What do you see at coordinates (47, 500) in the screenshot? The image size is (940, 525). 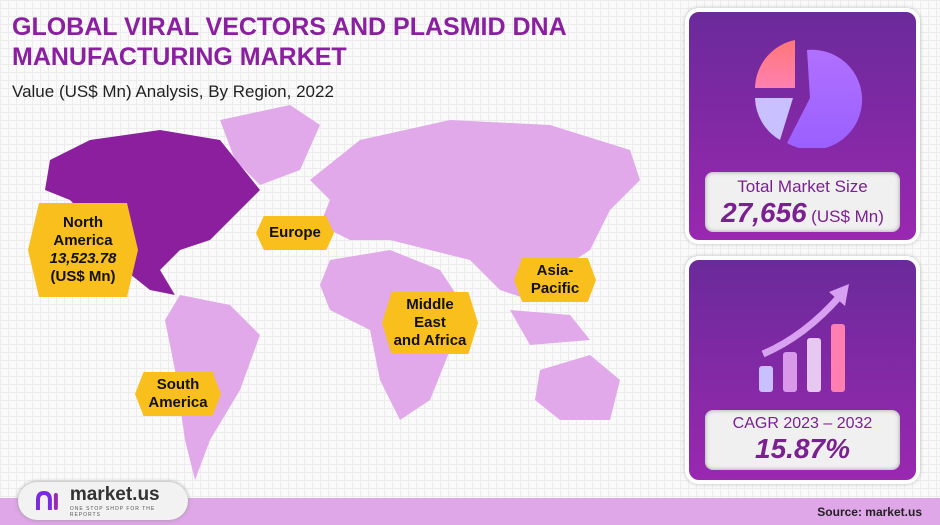 I see `logo-mark-icon` at bounding box center [47, 500].